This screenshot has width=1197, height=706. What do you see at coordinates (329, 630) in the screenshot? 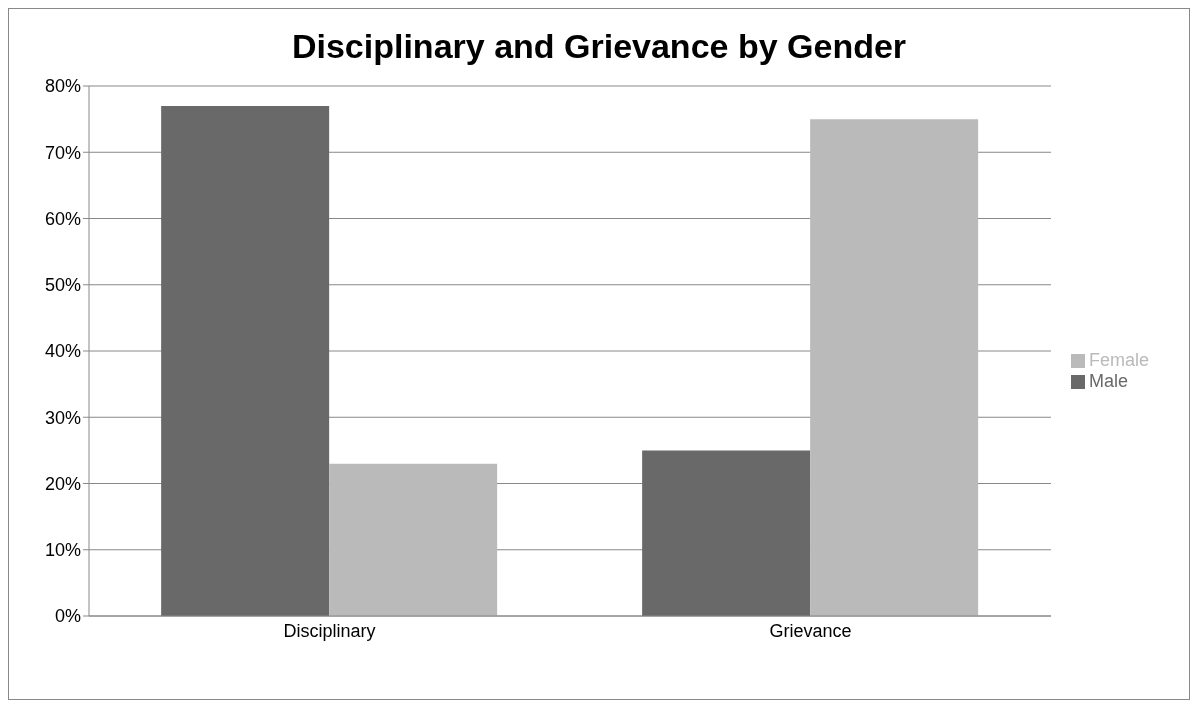
I see `x-tick-label: Disciplinary` at bounding box center [329, 630].